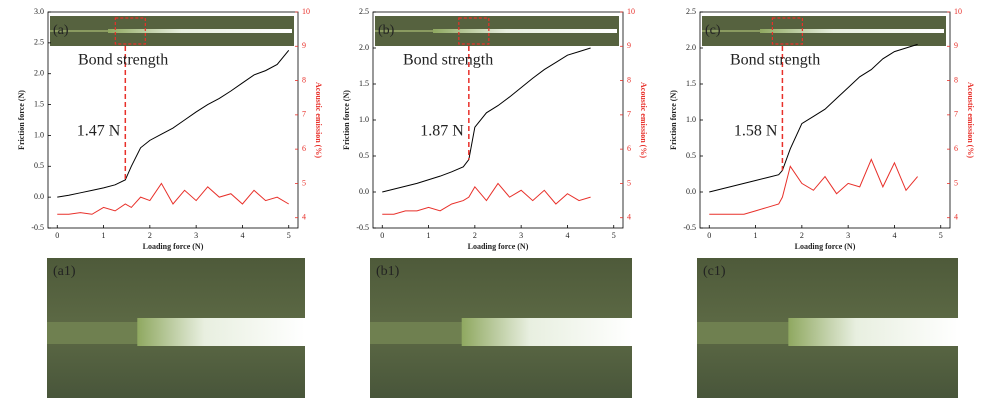 The width and height of the screenshot is (982, 403). I want to click on bond-strength-label: 1.47 N, so click(99, 131).